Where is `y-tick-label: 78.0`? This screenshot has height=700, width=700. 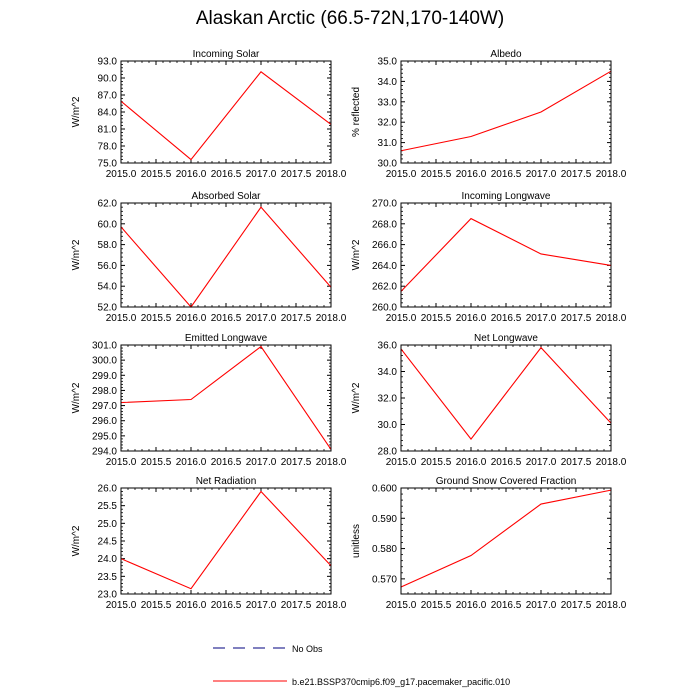
y-tick-label: 78.0 is located at coordinates (108, 147).